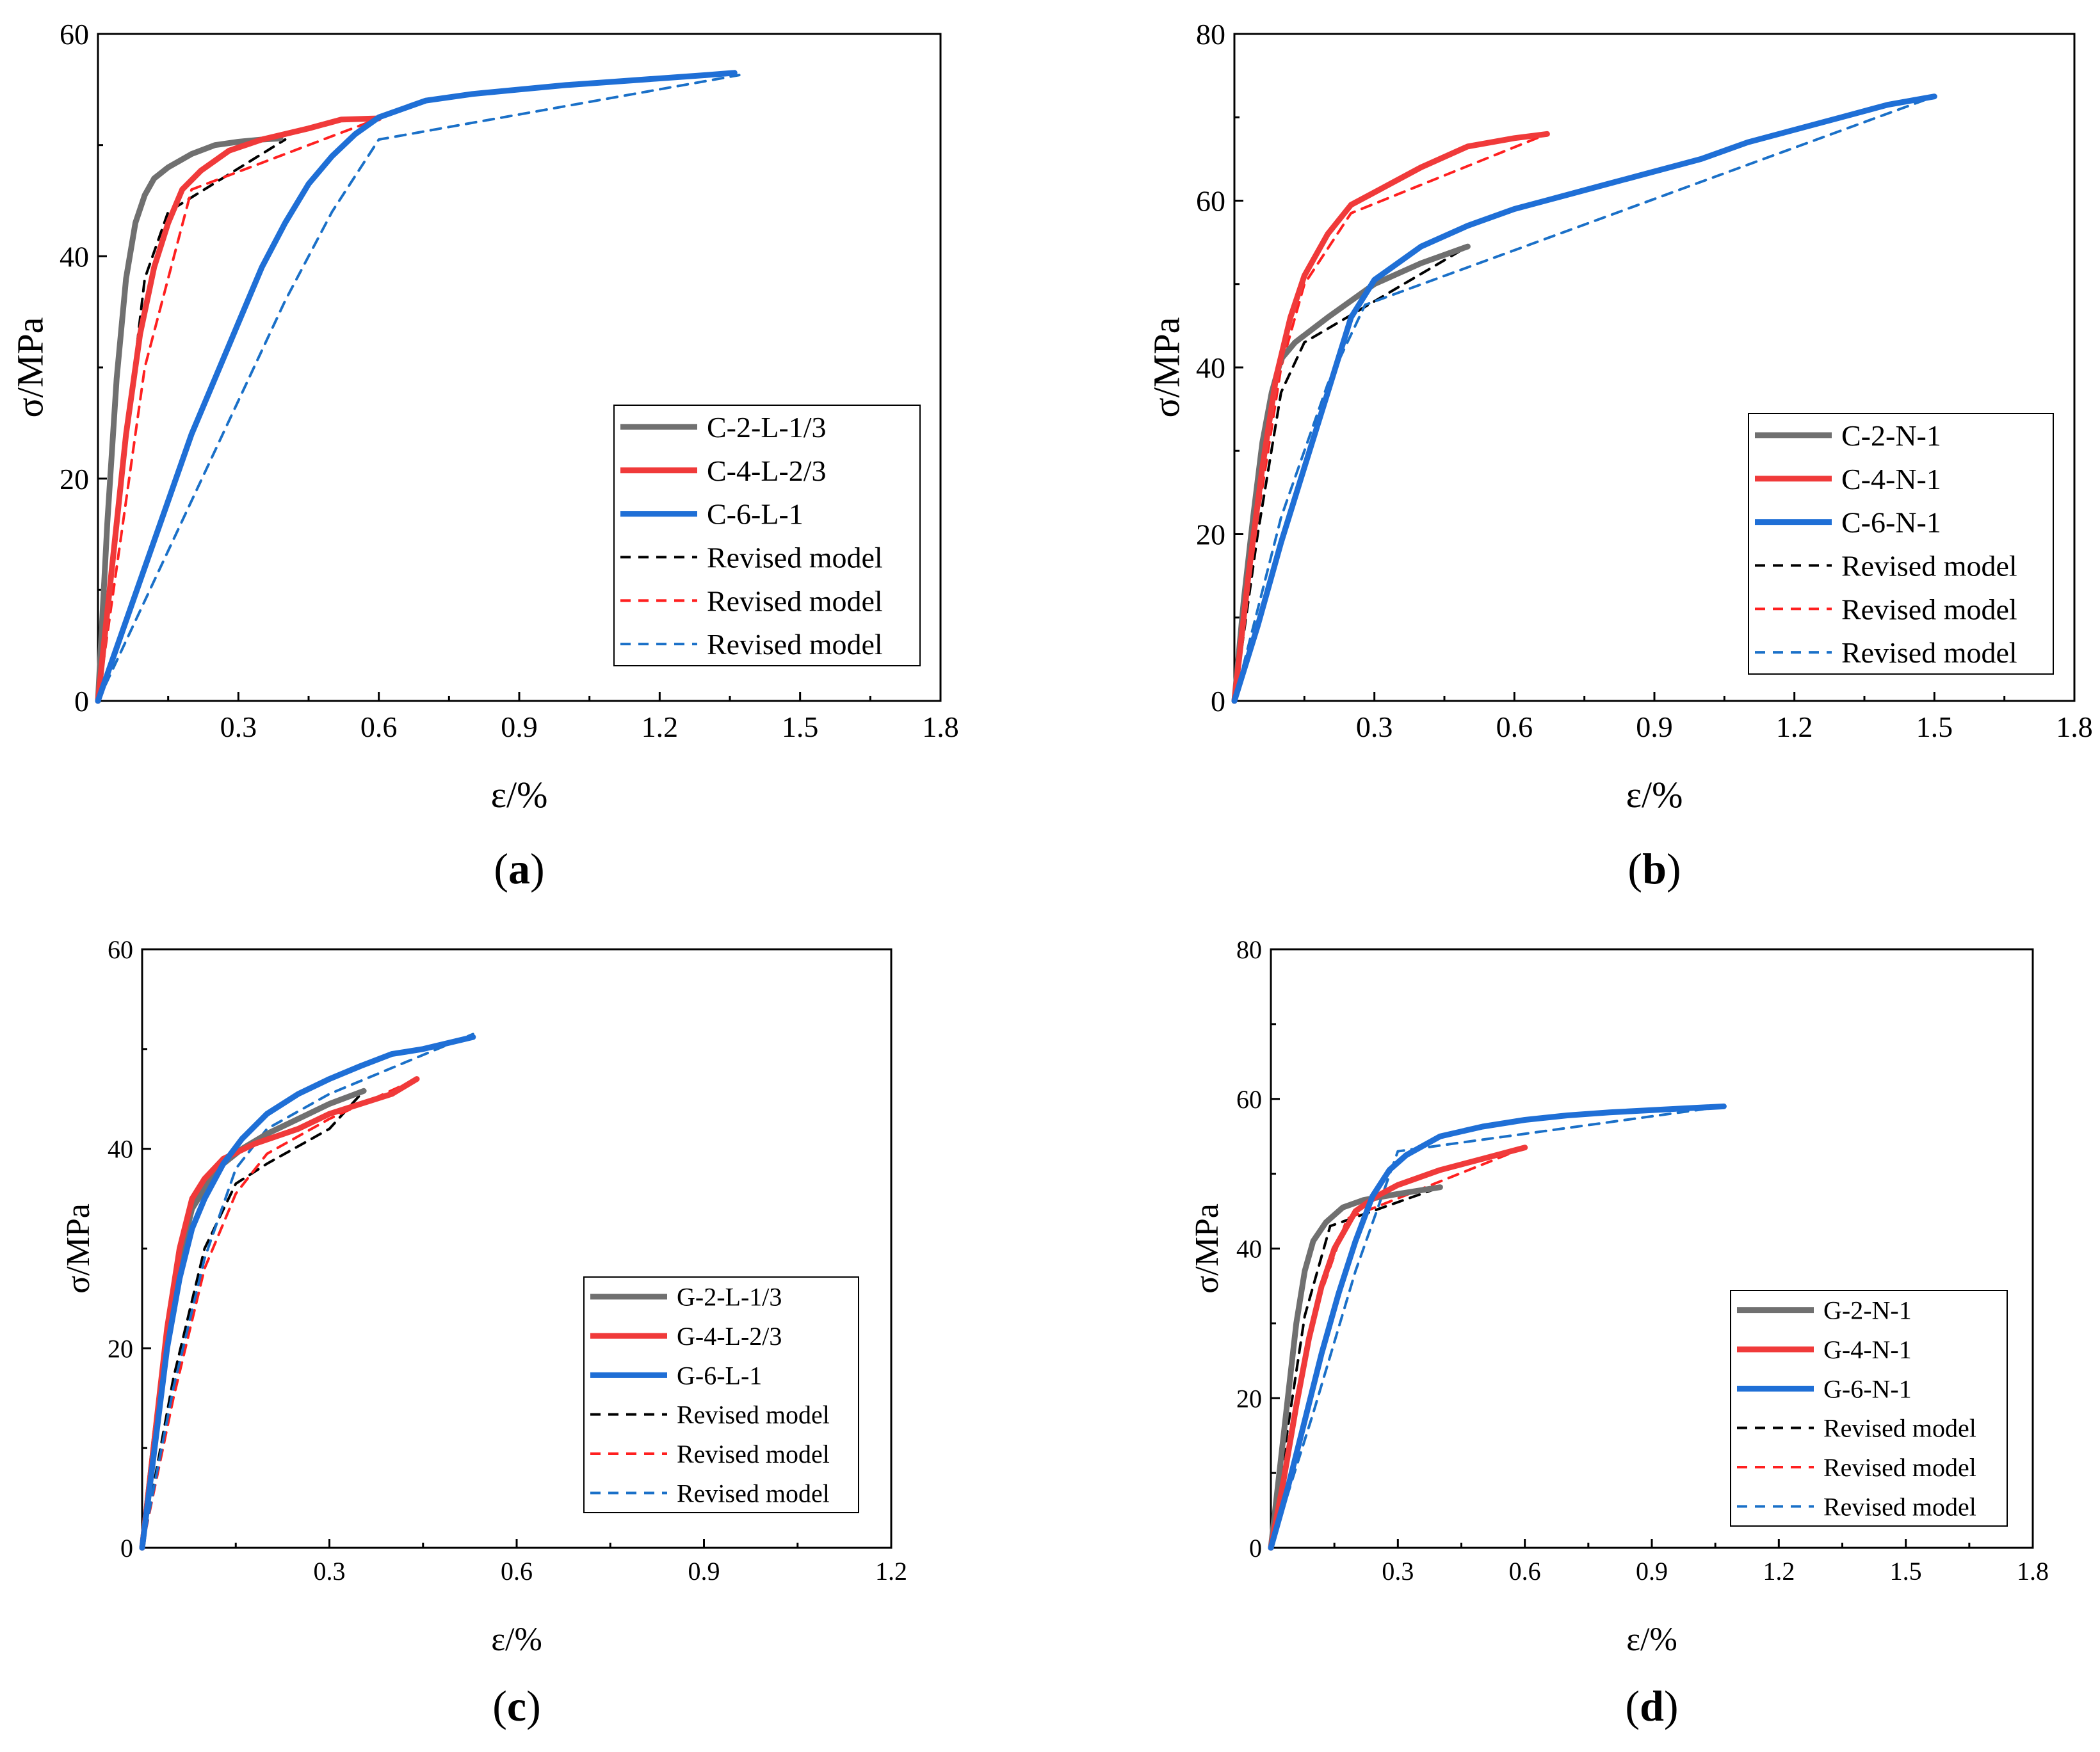  Describe the element at coordinates (189, 419) in the screenshot. I see `series-line-C-2-L-1/3` at that location.